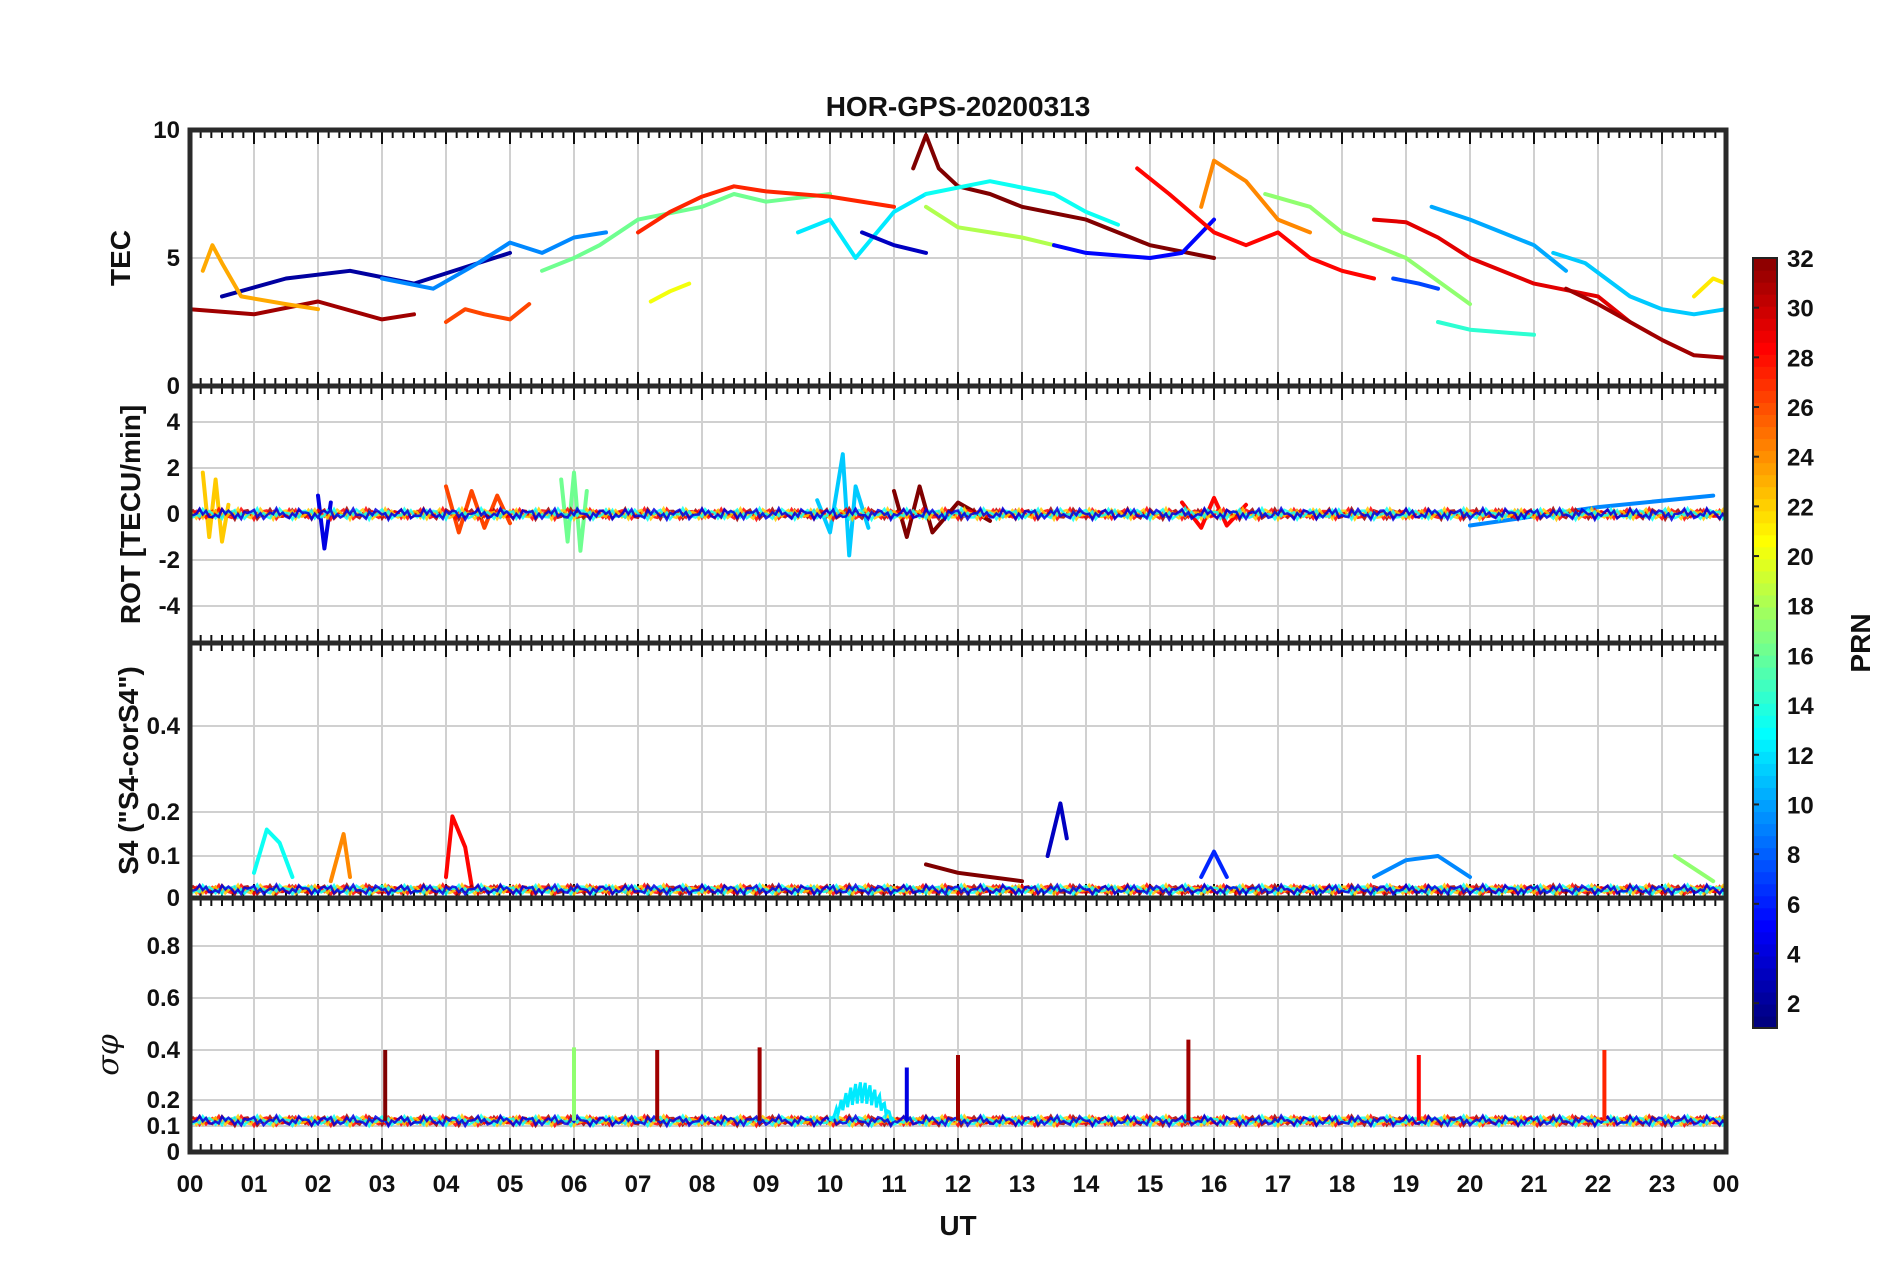 This screenshot has width=1902, height=1272. Describe the element at coordinates (163, 812) in the screenshot. I see `y-tick-label-s4: 0.2` at that location.